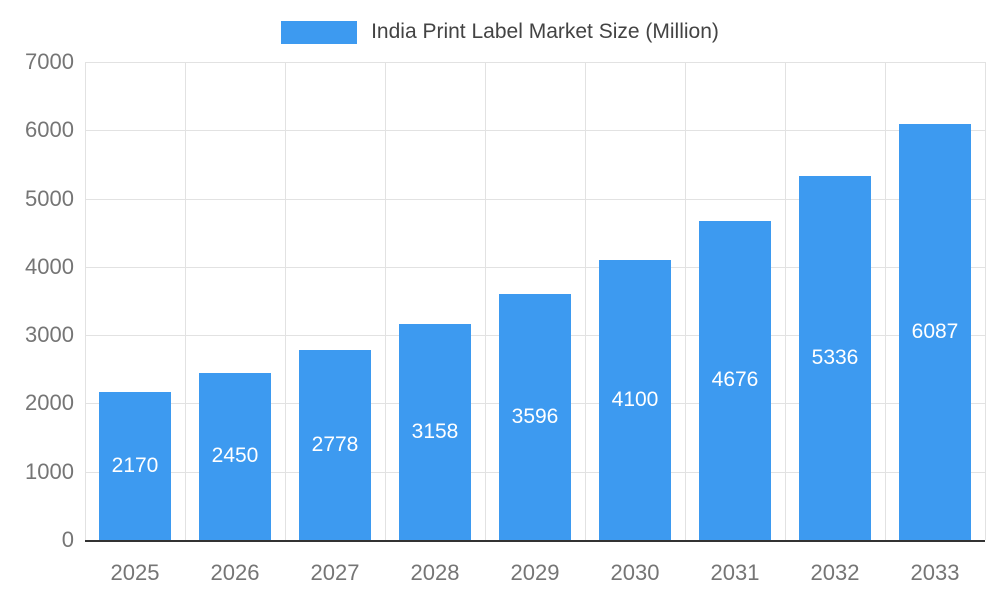  I want to click on y-axis-tick-label: 4000, so click(49, 266).